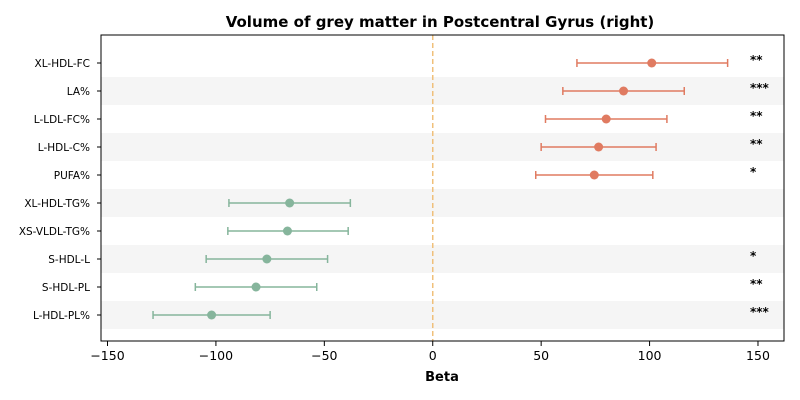 Image resolution: width=800 pixels, height=400 pixels. What do you see at coordinates (760, 186) in the screenshot?
I see `significance-labels: ****************` at bounding box center [760, 186].